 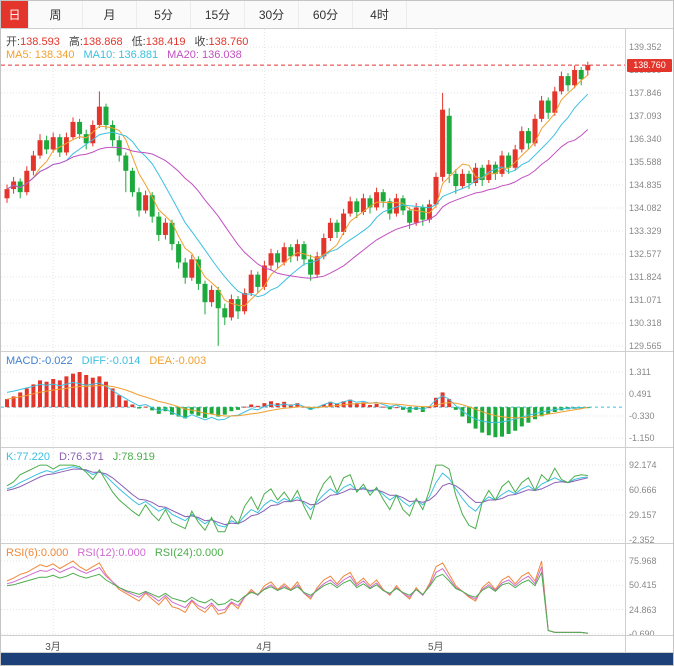 I want to click on timeframe-toolbar: 日周月 5分 15分 30分 60分 4时, so click(x=337, y=15).